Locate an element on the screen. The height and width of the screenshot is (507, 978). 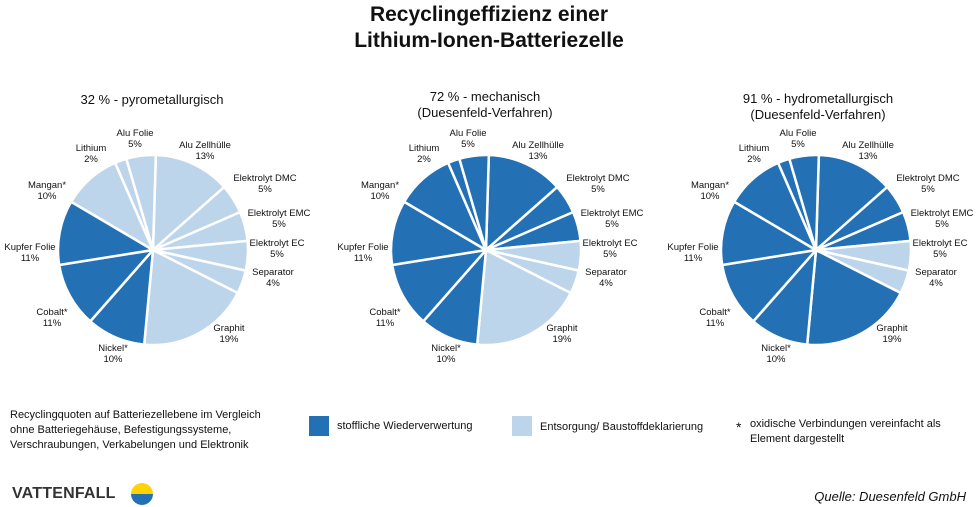
legend-swatch-disposal is located at coordinates (522, 426).